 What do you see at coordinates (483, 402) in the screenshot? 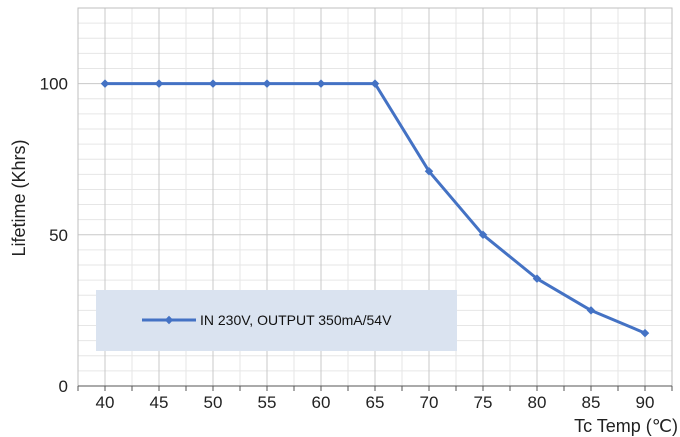
I see `x-tick-label: 75` at bounding box center [483, 402].